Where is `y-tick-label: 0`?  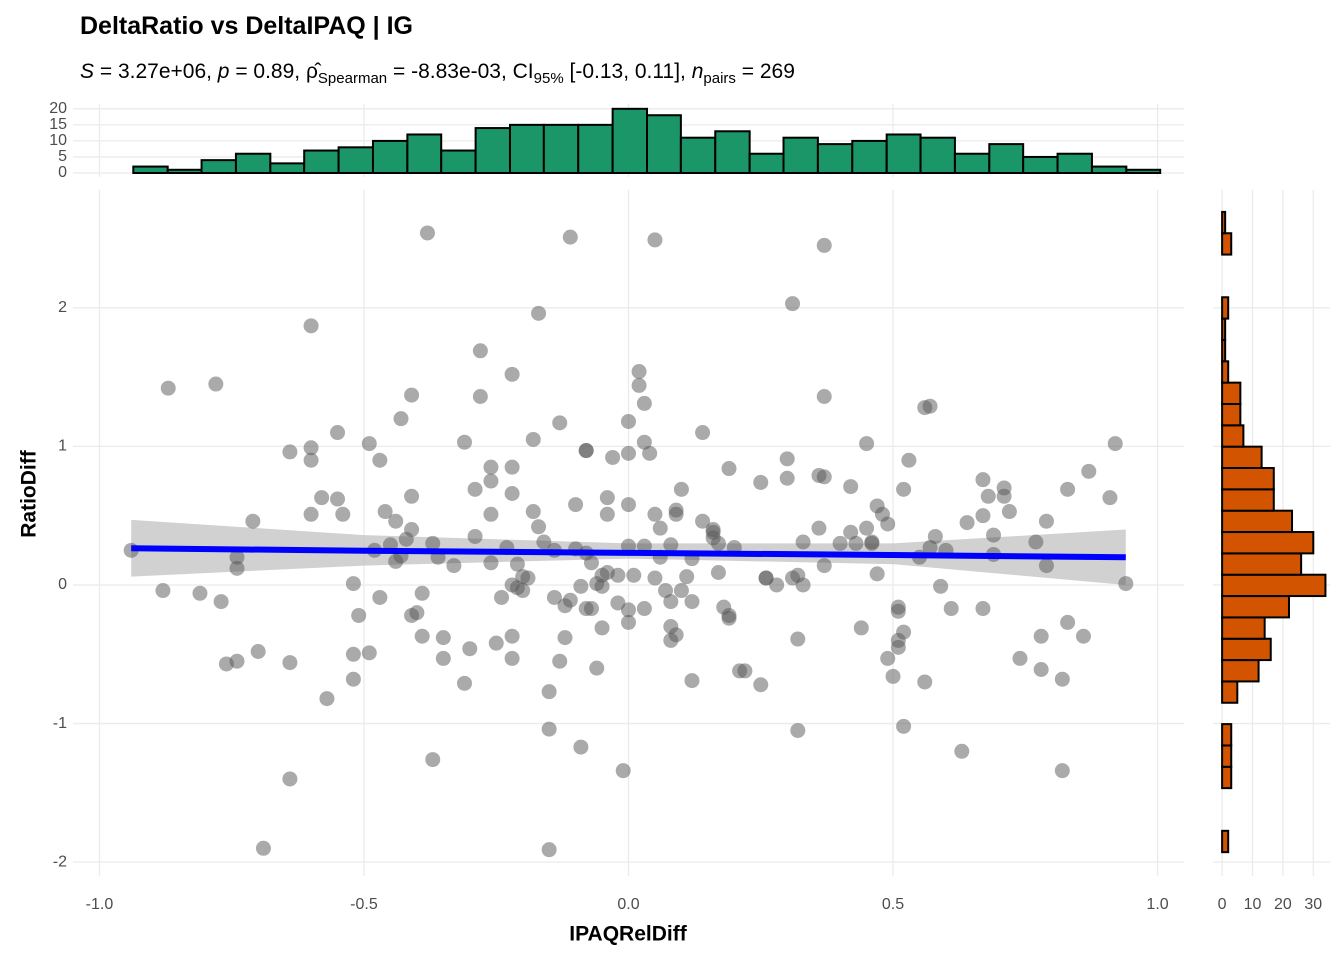 y-tick-label: 0 is located at coordinates (62, 584).